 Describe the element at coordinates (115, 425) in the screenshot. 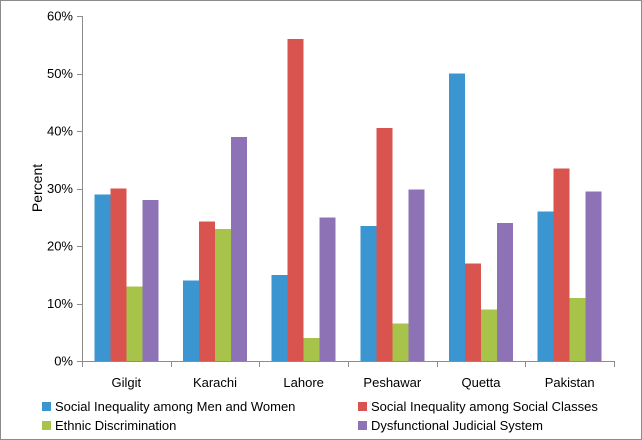

I see `legend-label: Ethnic Discrimination` at that location.